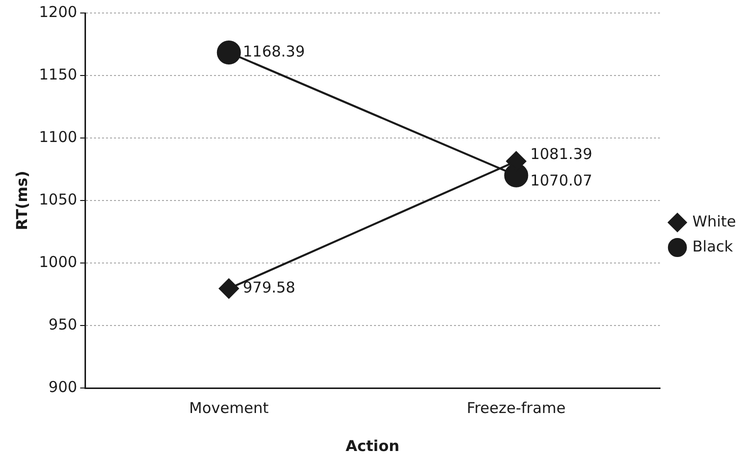 This screenshot has height=465, width=751. Describe the element at coordinates (63, 387) in the screenshot. I see `y-tick-label: 900` at that location.